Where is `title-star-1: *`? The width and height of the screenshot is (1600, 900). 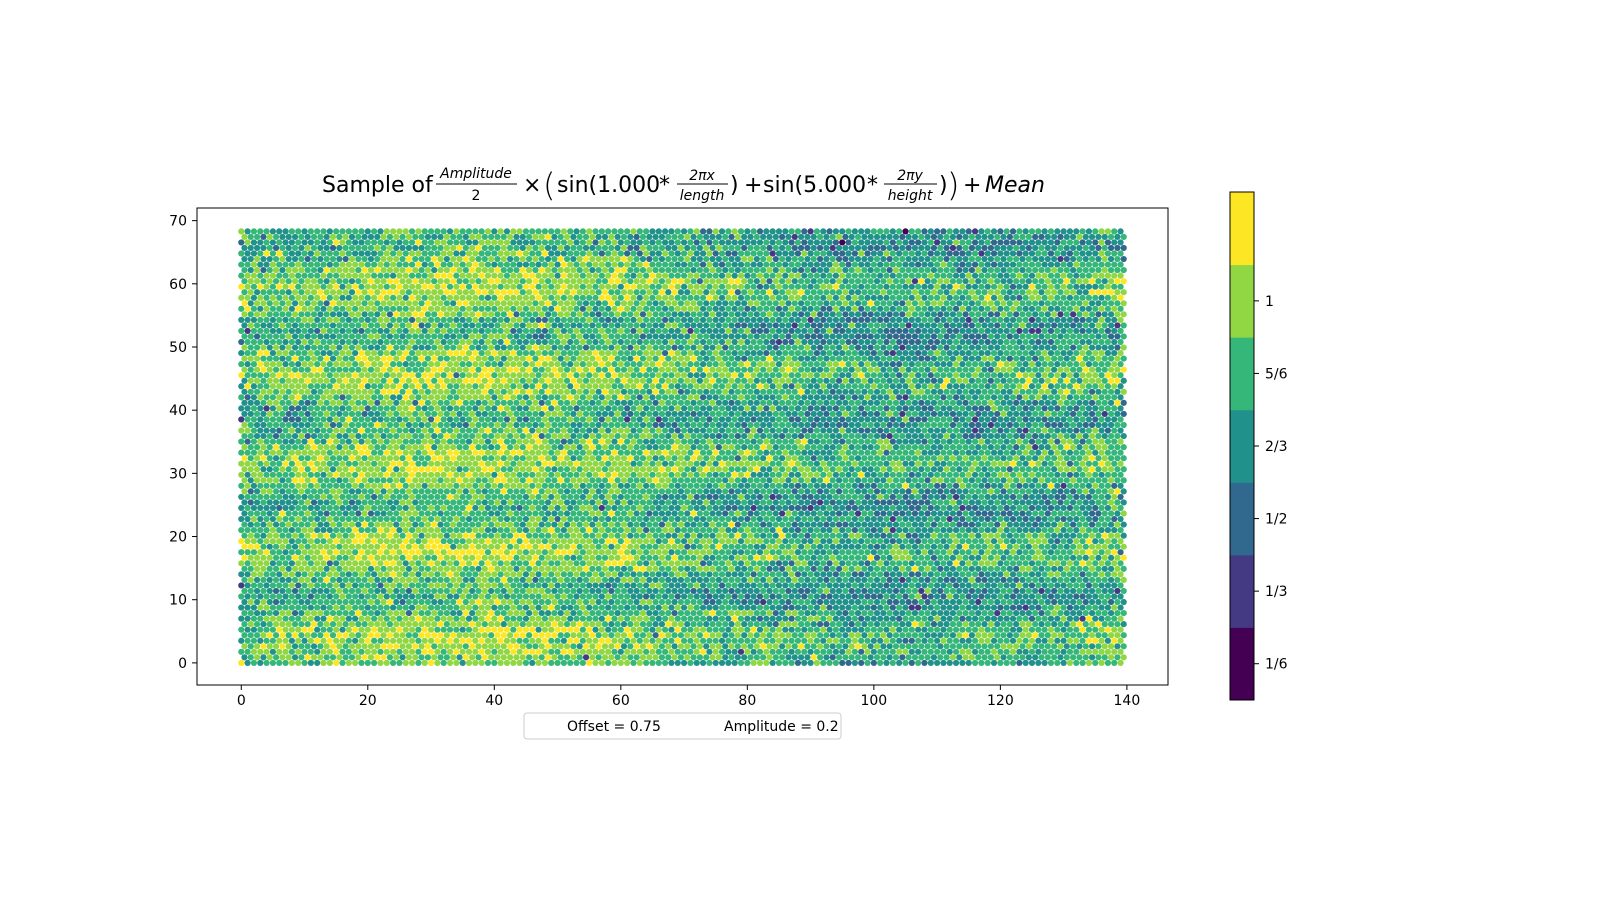 title-star-1: * is located at coordinates (664, 185).